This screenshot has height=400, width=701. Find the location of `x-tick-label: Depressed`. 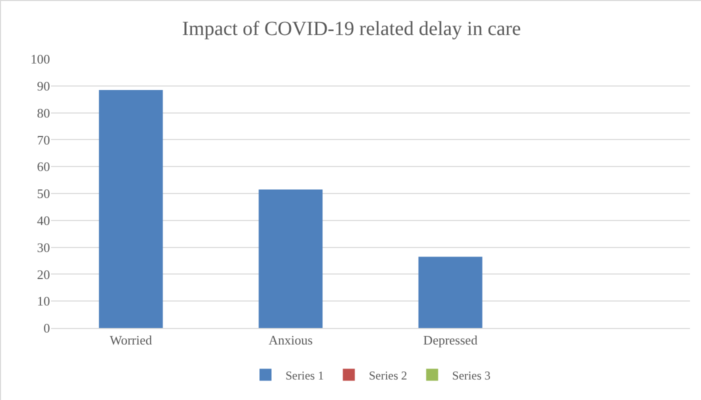

x-tick-label: Depressed is located at coordinates (450, 340).